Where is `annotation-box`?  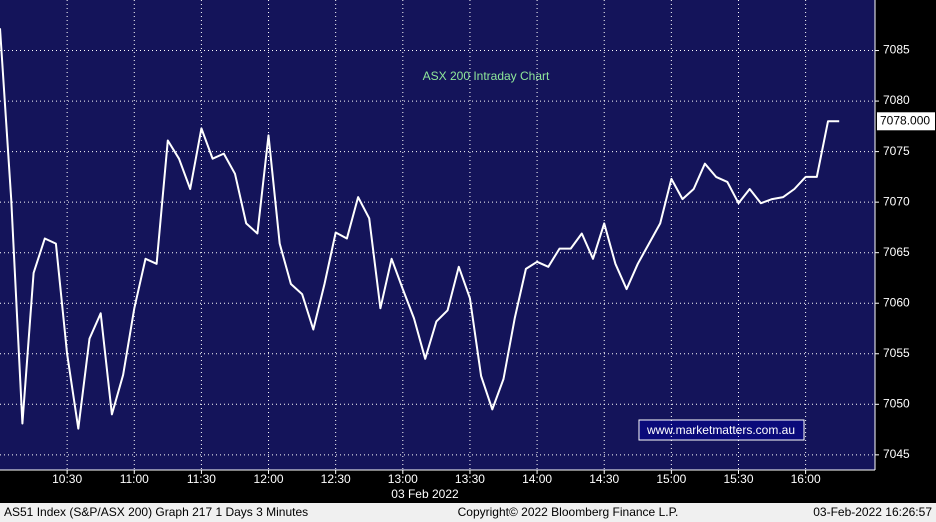
annotation-box is located at coordinates (721, 430).